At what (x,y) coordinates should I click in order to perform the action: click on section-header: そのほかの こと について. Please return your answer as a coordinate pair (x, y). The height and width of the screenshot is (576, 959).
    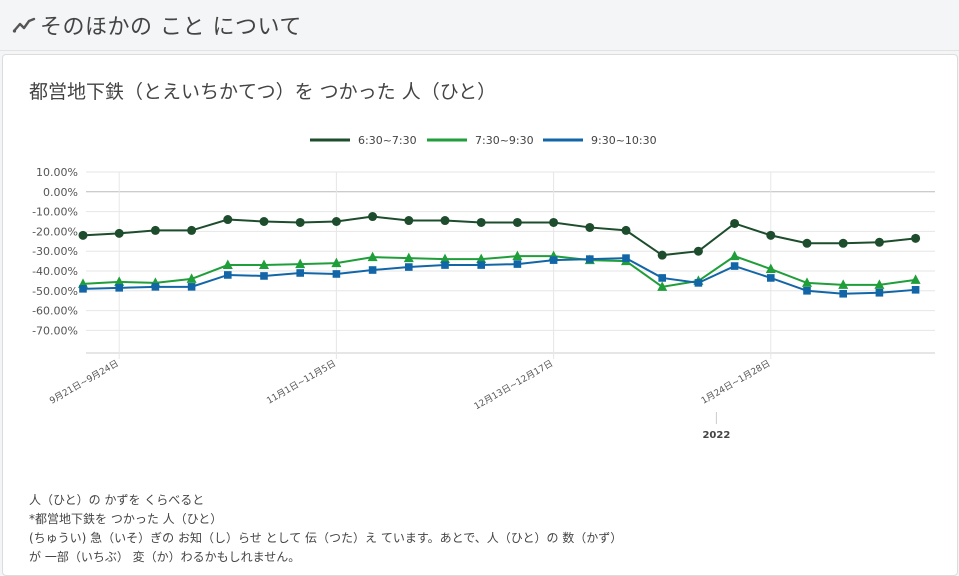
    Looking at the image, I should click on (479, 25).